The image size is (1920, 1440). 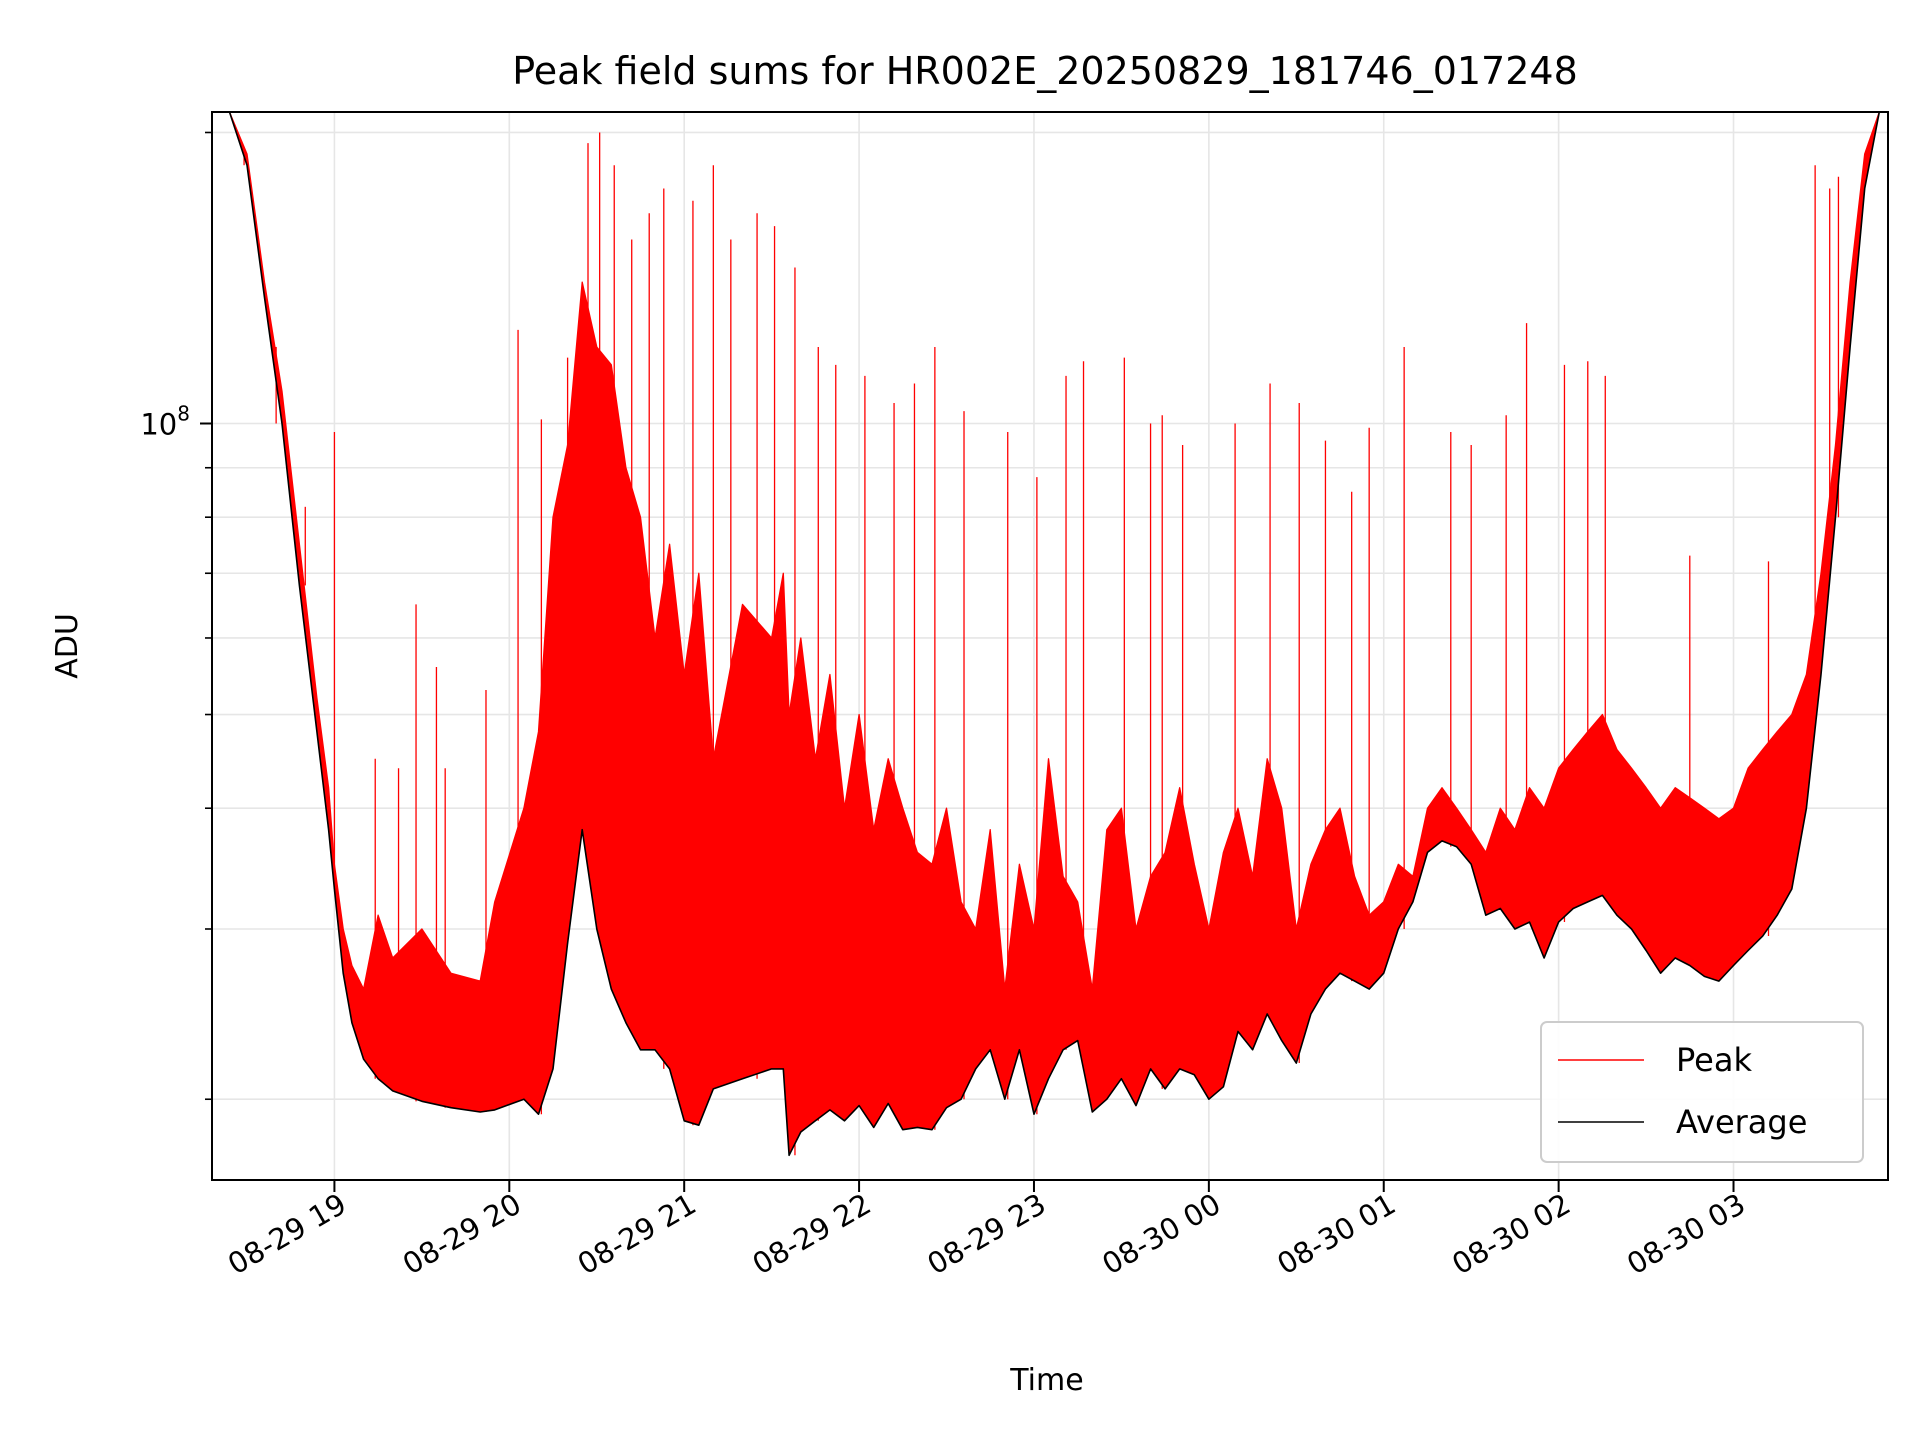 I want to click on legend: Peak Average, so click(x=1702, y=1092).